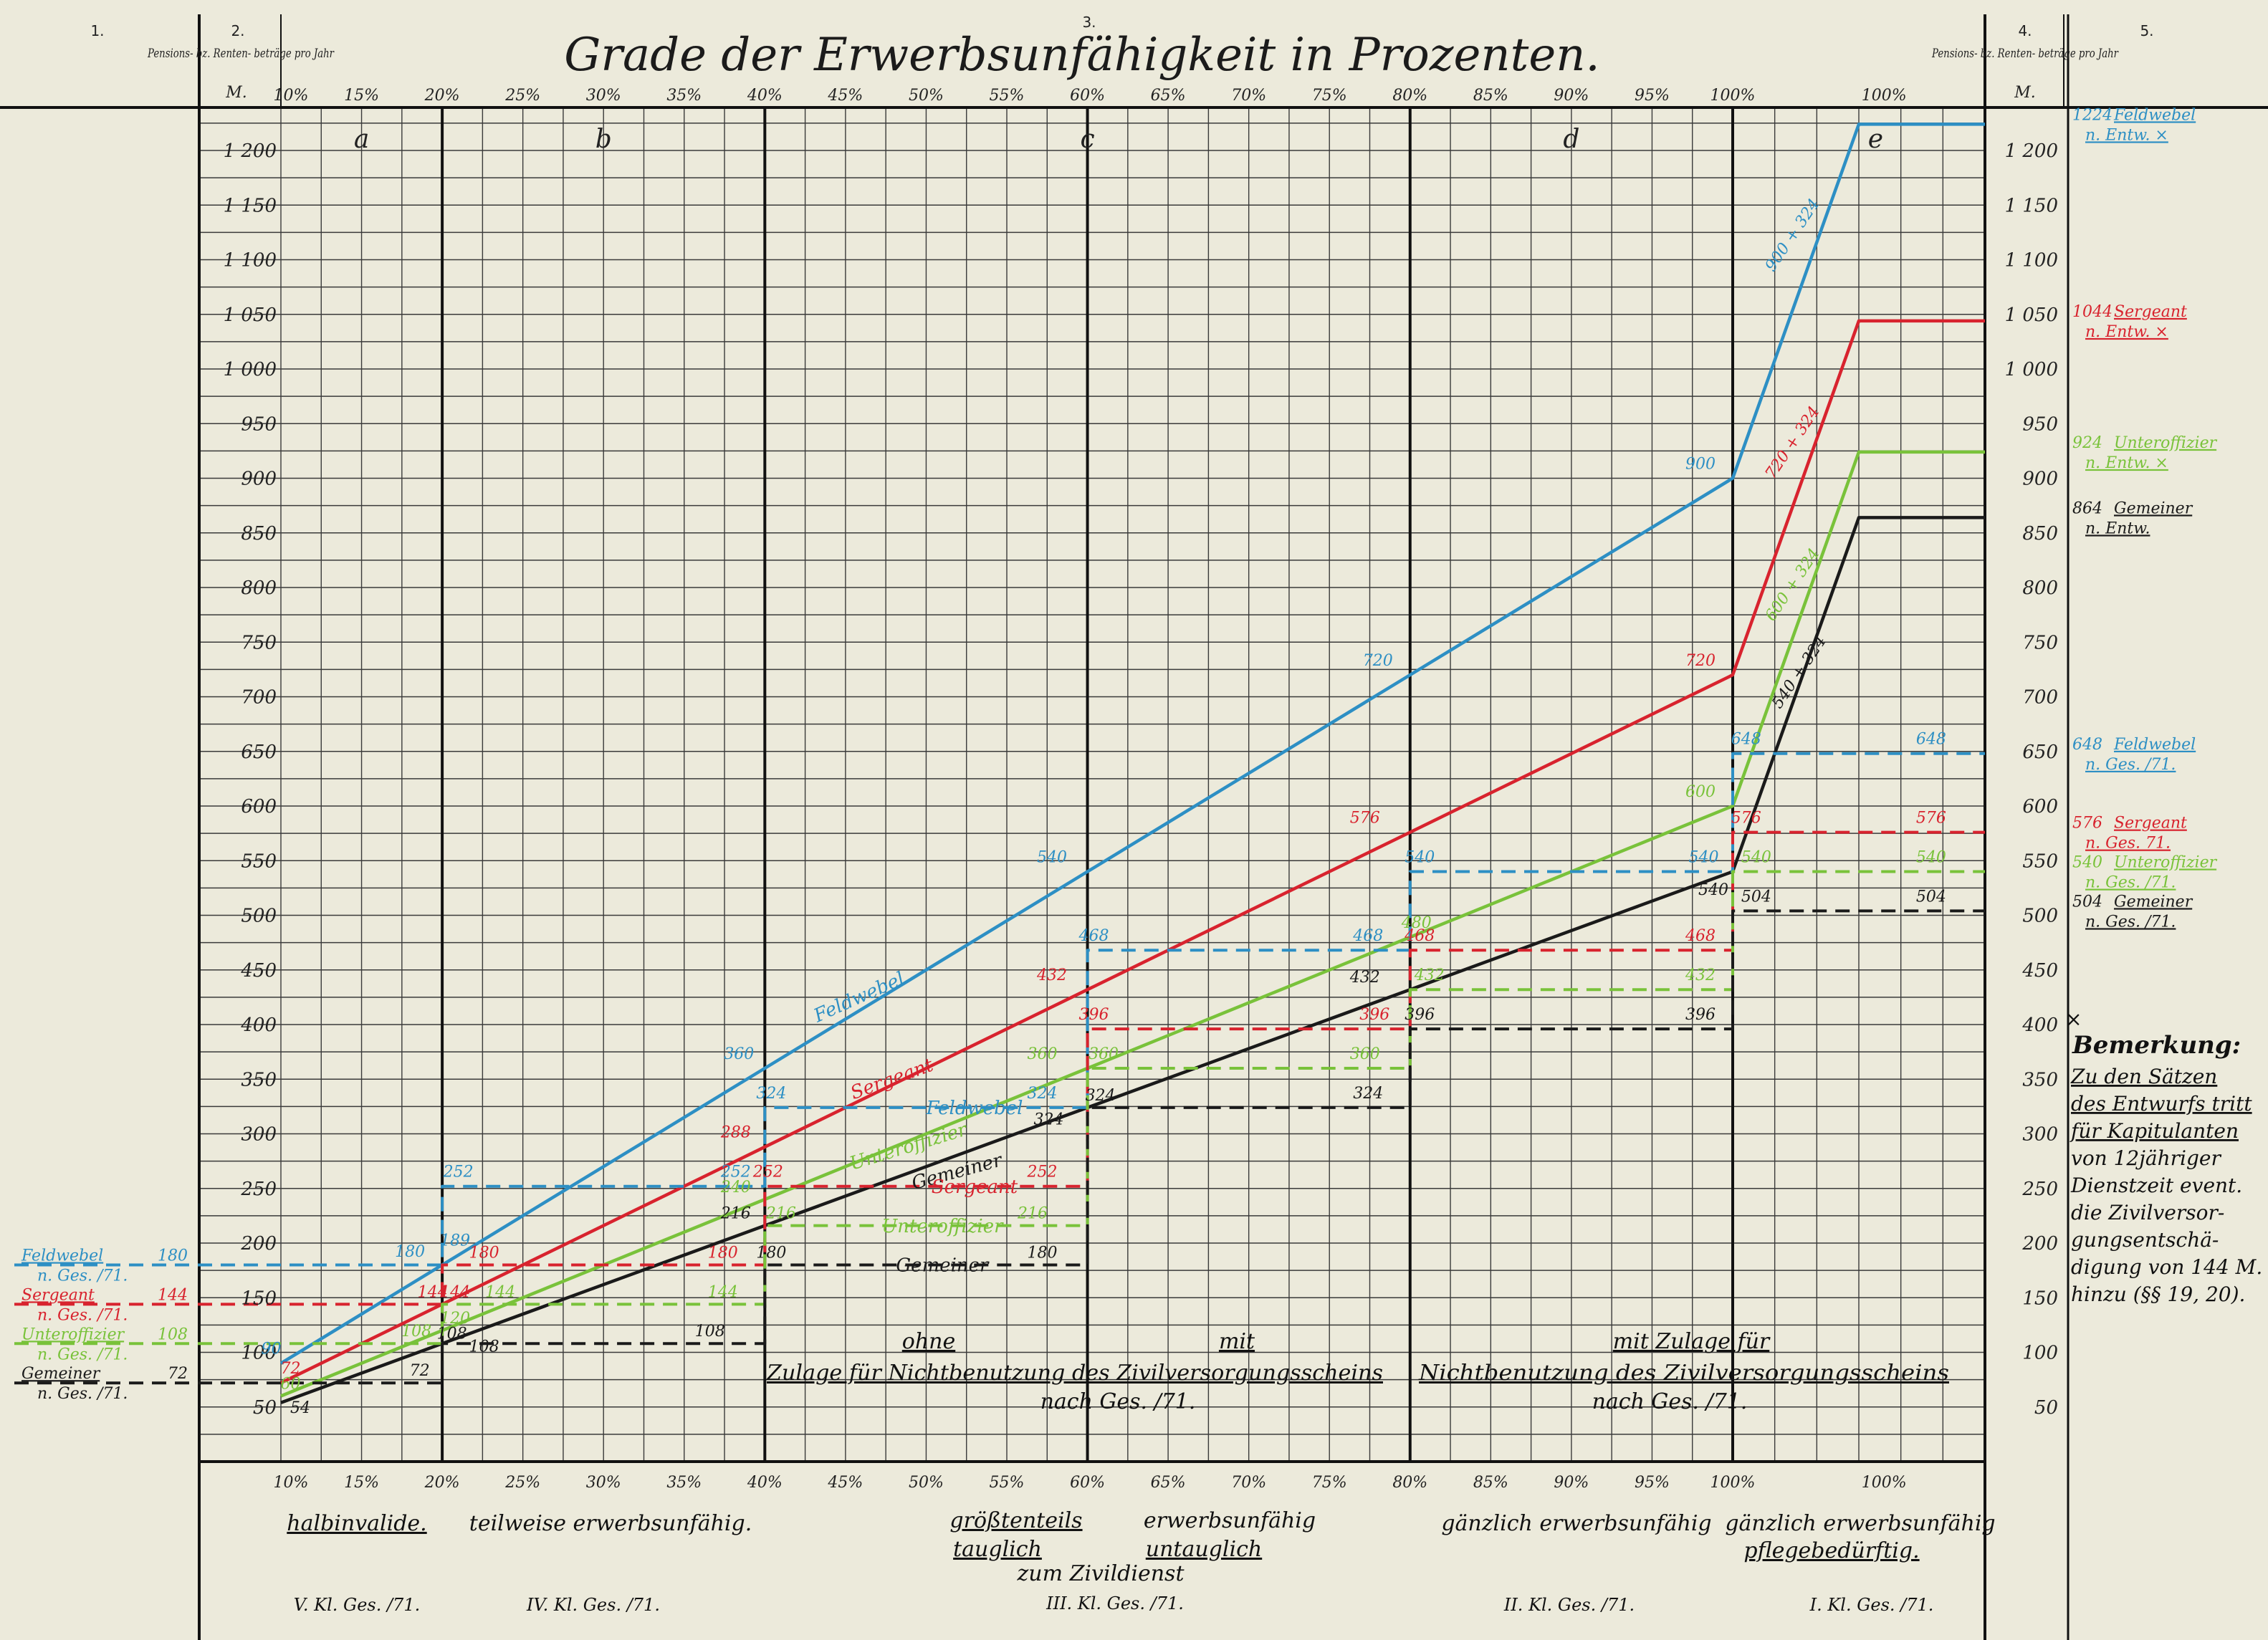 The height and width of the screenshot is (1640, 2268). I want to click on y-tick-label-left: 650, so click(259, 752).